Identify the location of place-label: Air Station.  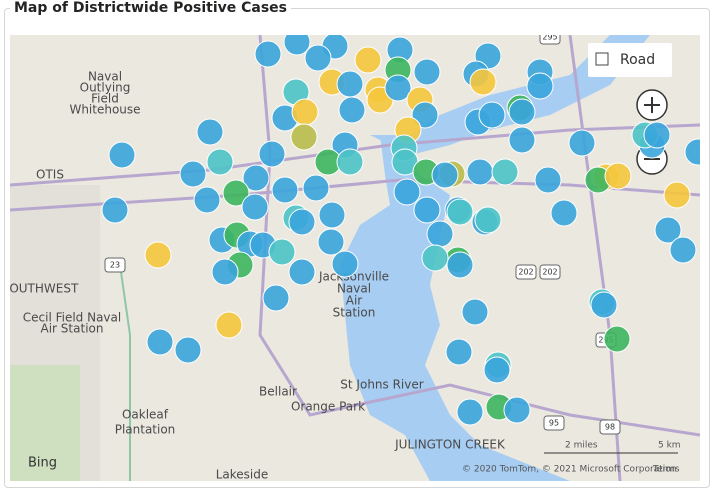
(72, 329).